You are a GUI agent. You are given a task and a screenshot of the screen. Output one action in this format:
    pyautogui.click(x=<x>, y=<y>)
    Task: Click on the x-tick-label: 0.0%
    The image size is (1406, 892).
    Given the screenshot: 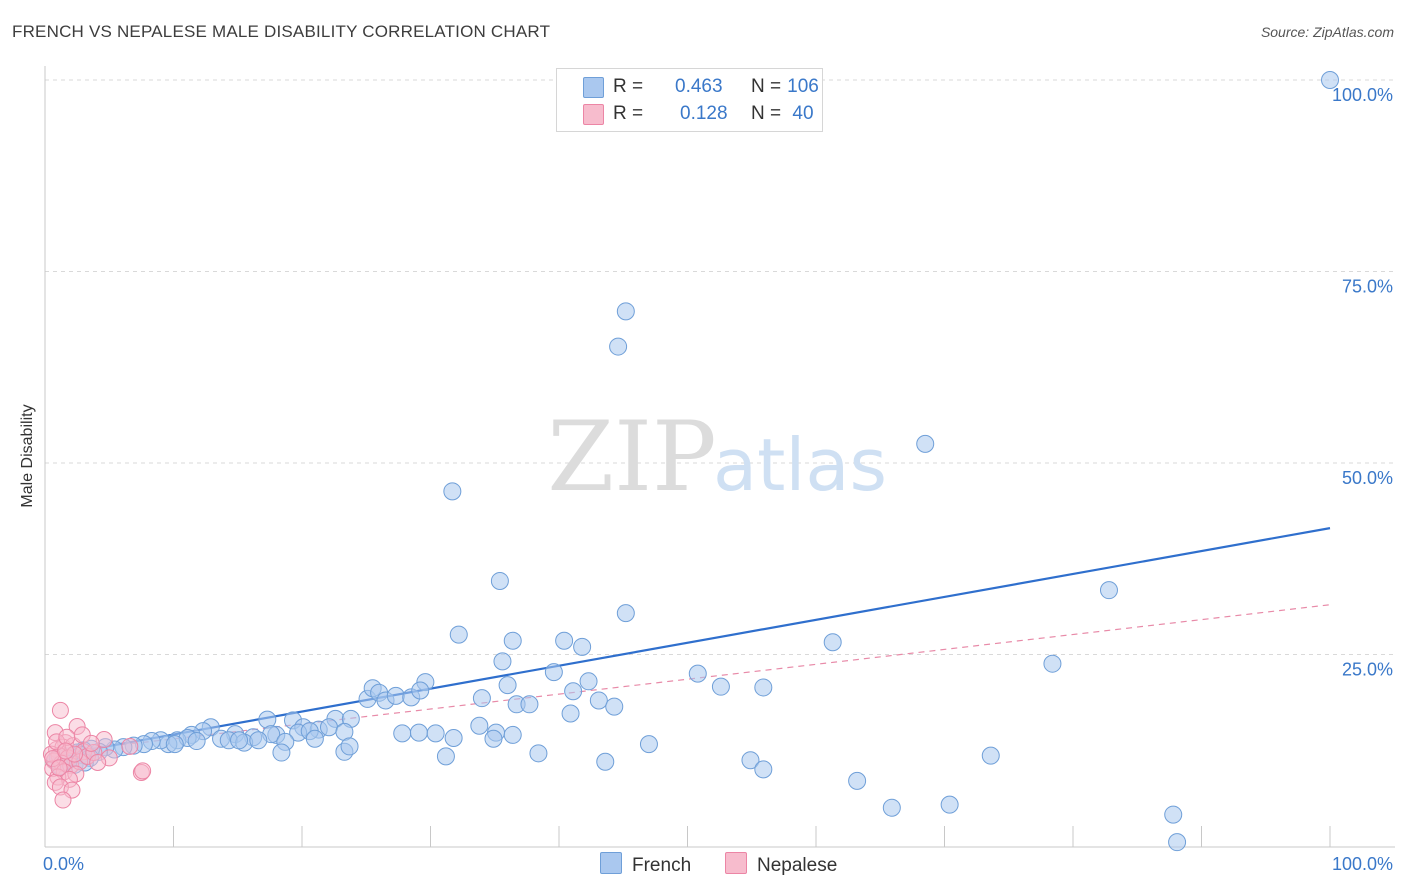 What is the action you would take?
    pyautogui.click(x=63, y=864)
    